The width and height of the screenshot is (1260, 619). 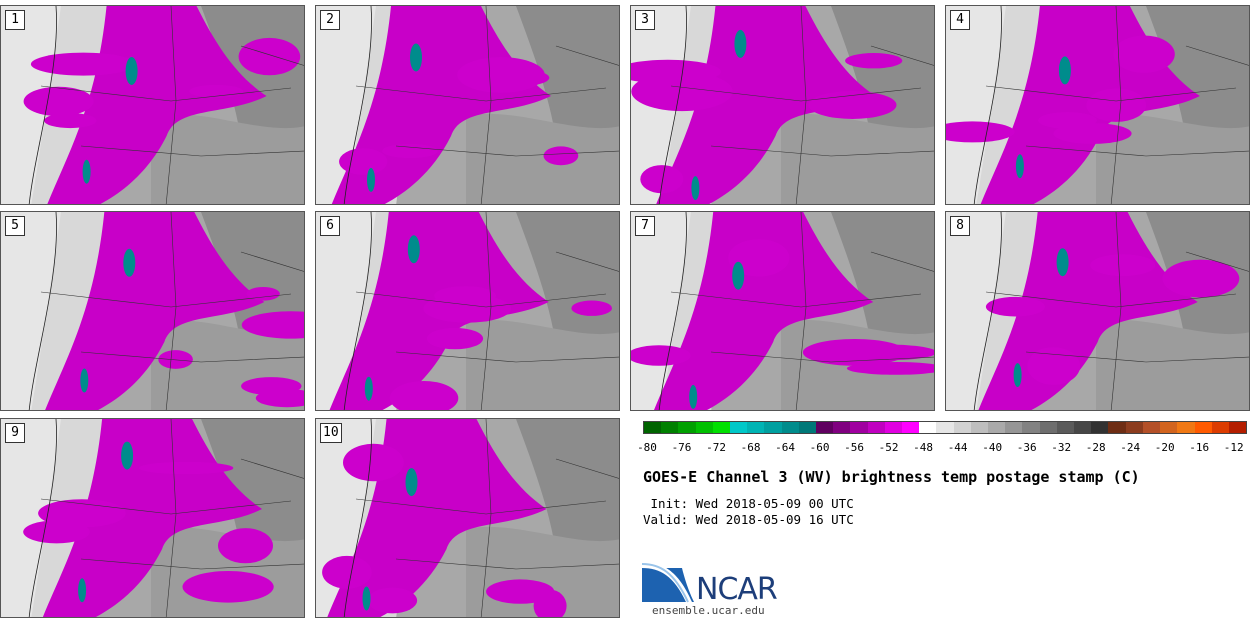 What do you see at coordinates (15, 433) in the screenshot?
I see `panel-number: 9` at bounding box center [15, 433].